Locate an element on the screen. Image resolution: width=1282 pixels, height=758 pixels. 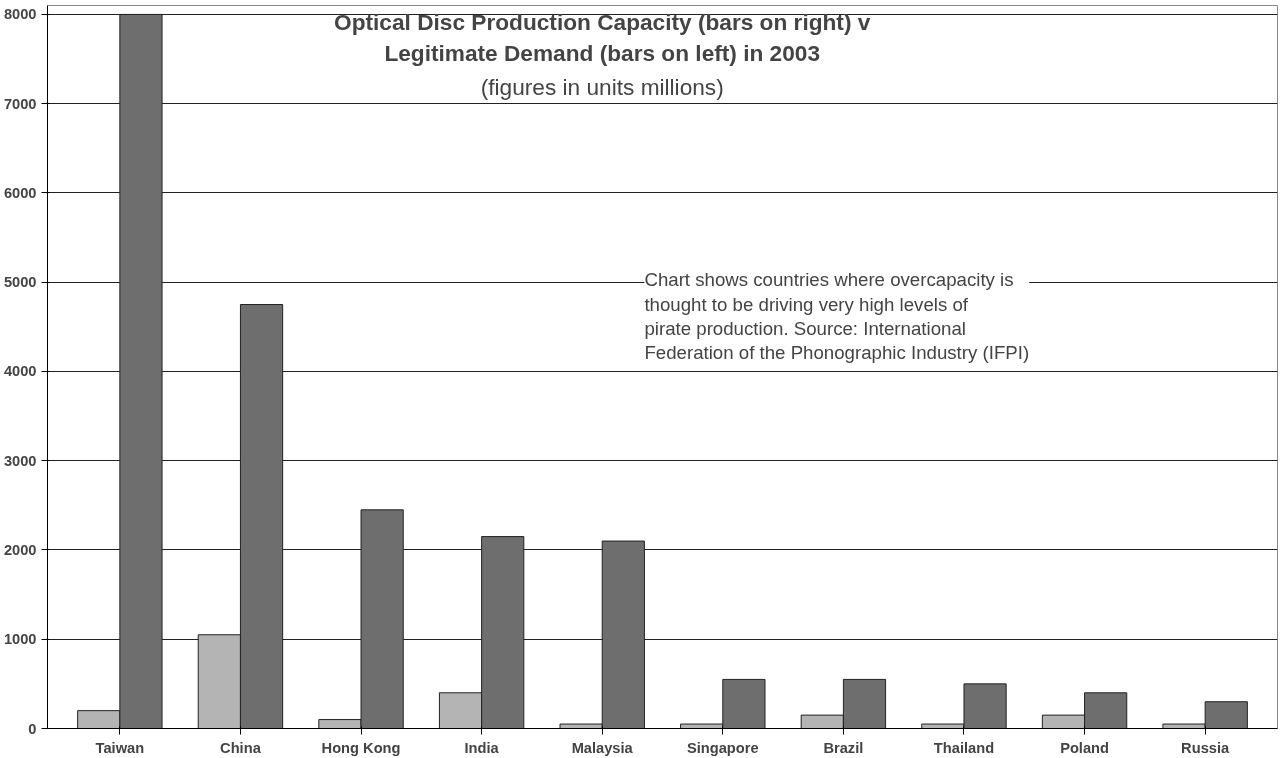
y-tick-label: 2000 is located at coordinates (20, 549).